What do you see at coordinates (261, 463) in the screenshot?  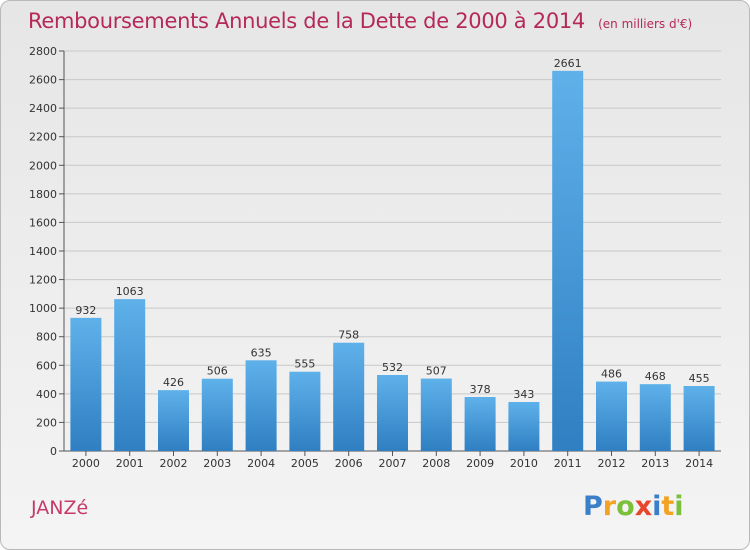 I see `x-tick-label: 2004` at bounding box center [261, 463].